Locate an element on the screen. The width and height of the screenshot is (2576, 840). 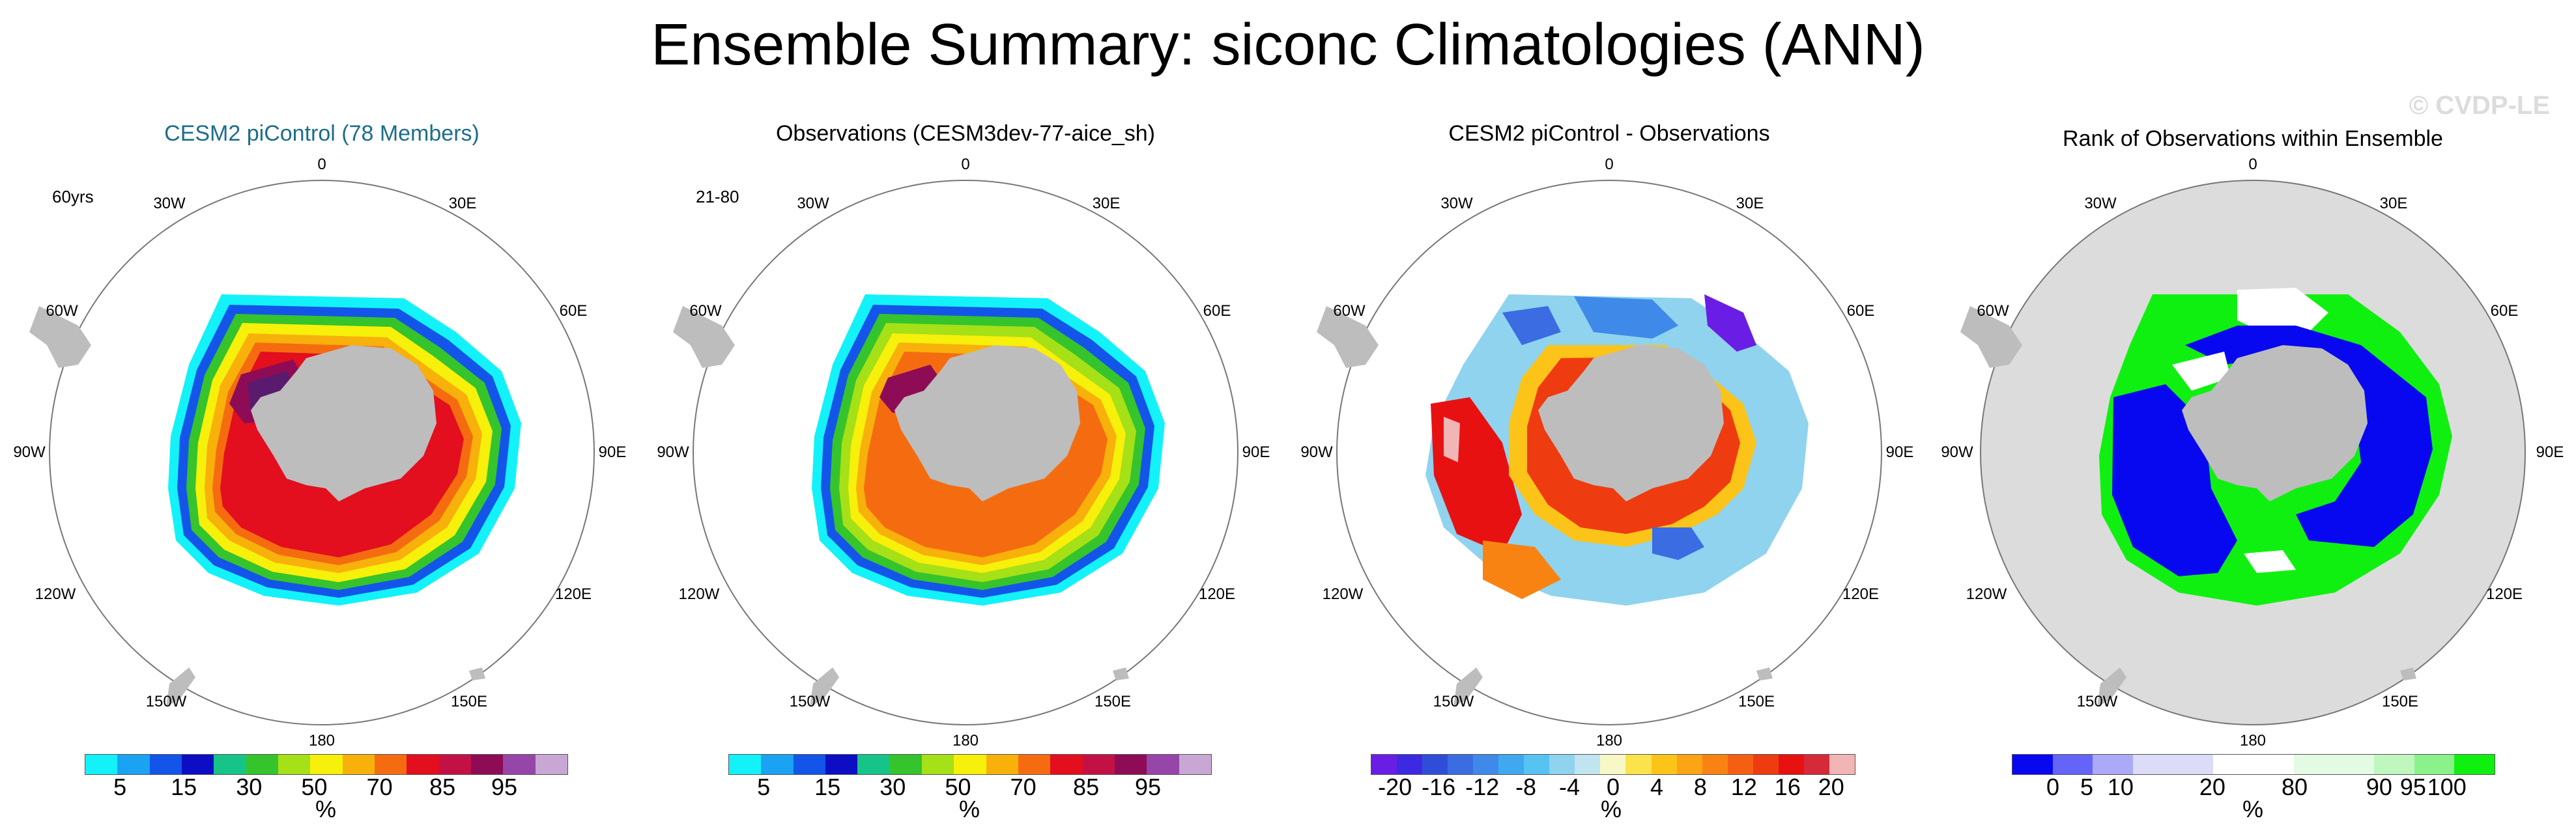
colorbar-tick-label: 10 is located at coordinates (2120, 787).